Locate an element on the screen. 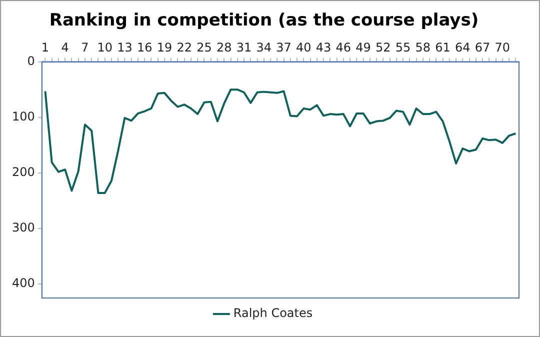  x-tick-label: 19 is located at coordinates (164, 47).